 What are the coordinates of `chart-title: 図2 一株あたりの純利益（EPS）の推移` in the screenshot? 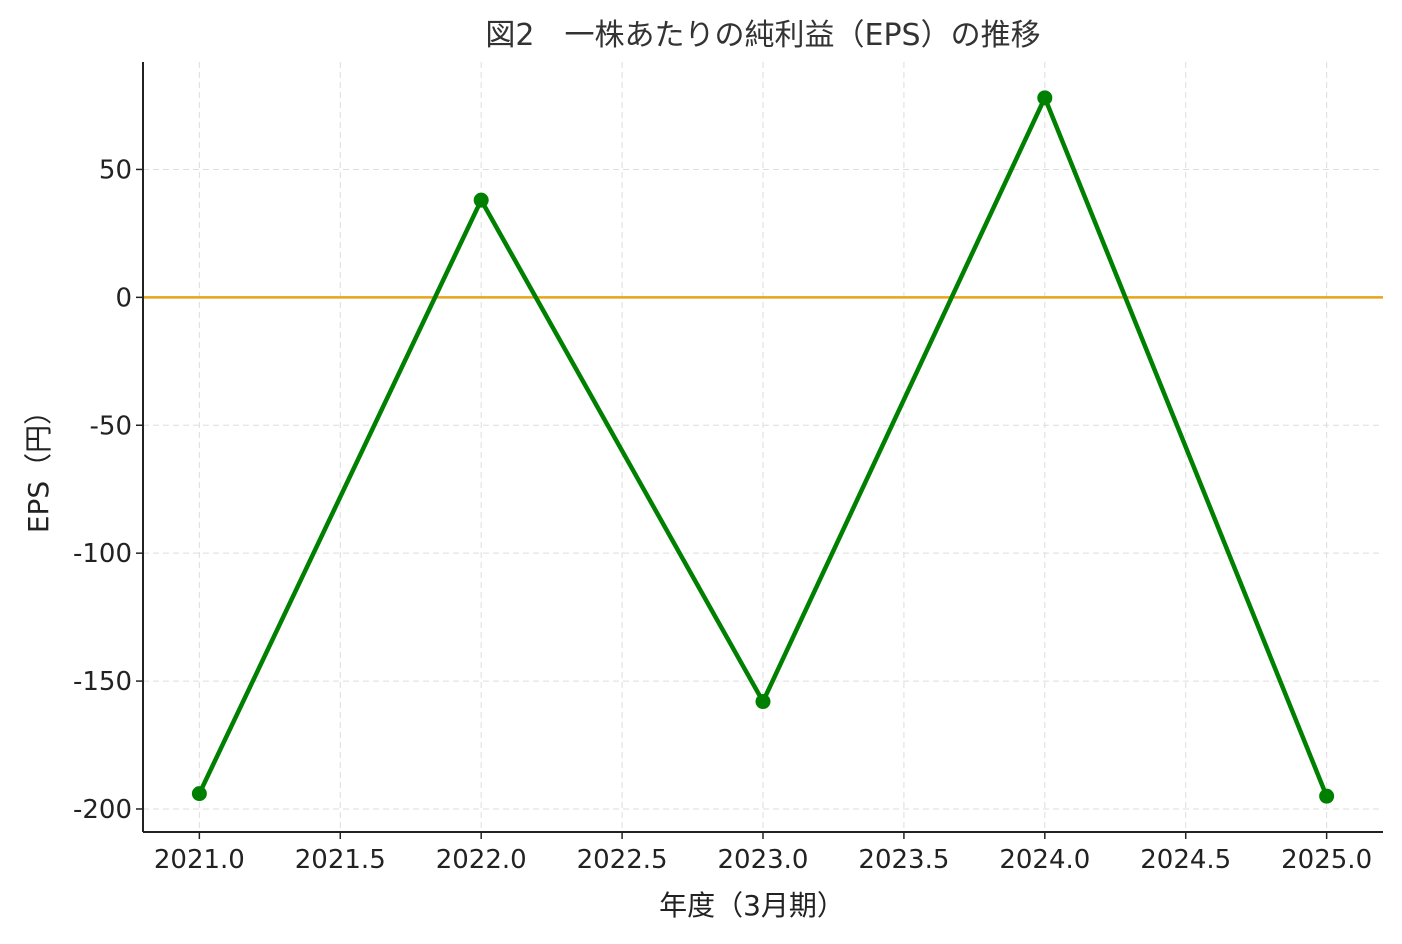 It's located at (762, 35).